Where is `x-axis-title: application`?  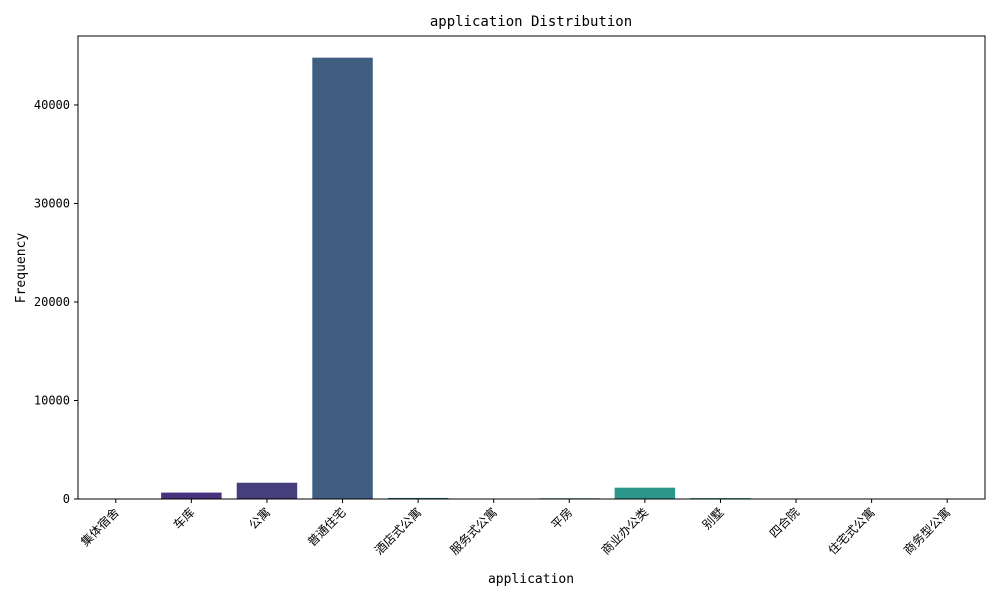 x-axis-title: application is located at coordinates (531, 579).